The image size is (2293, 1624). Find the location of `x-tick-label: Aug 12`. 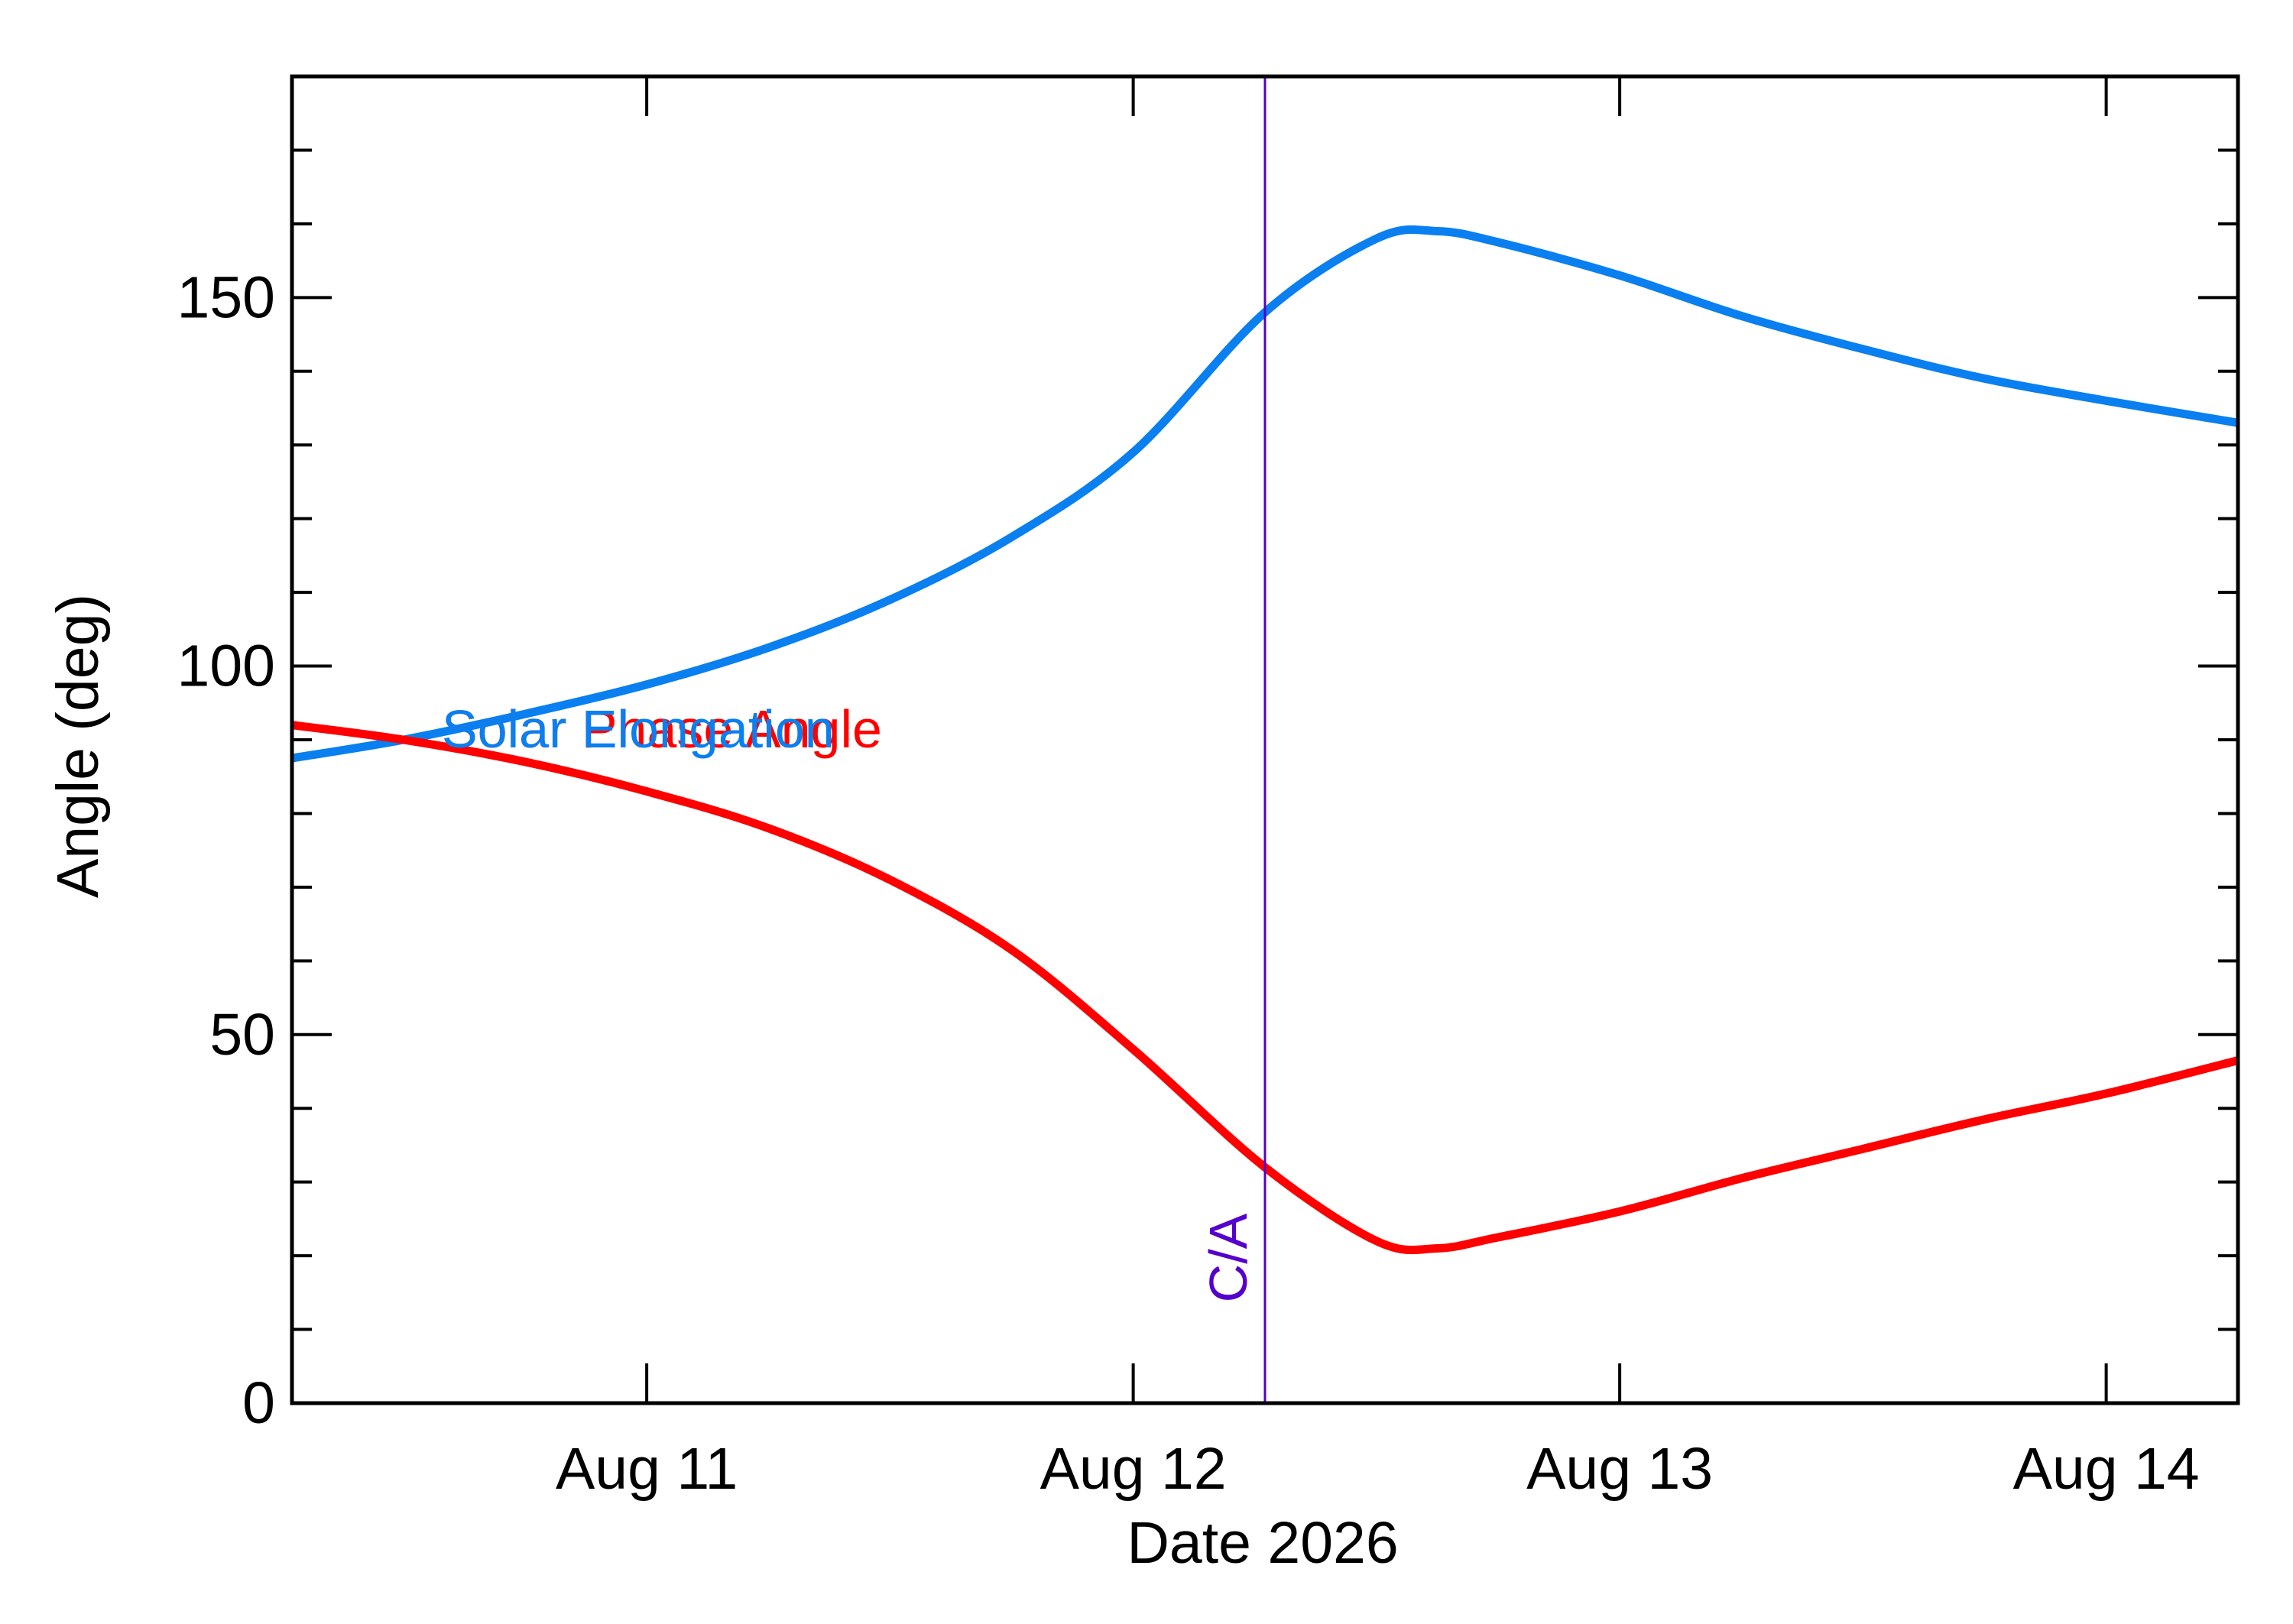

x-tick-label: Aug 12 is located at coordinates (1133, 1469).